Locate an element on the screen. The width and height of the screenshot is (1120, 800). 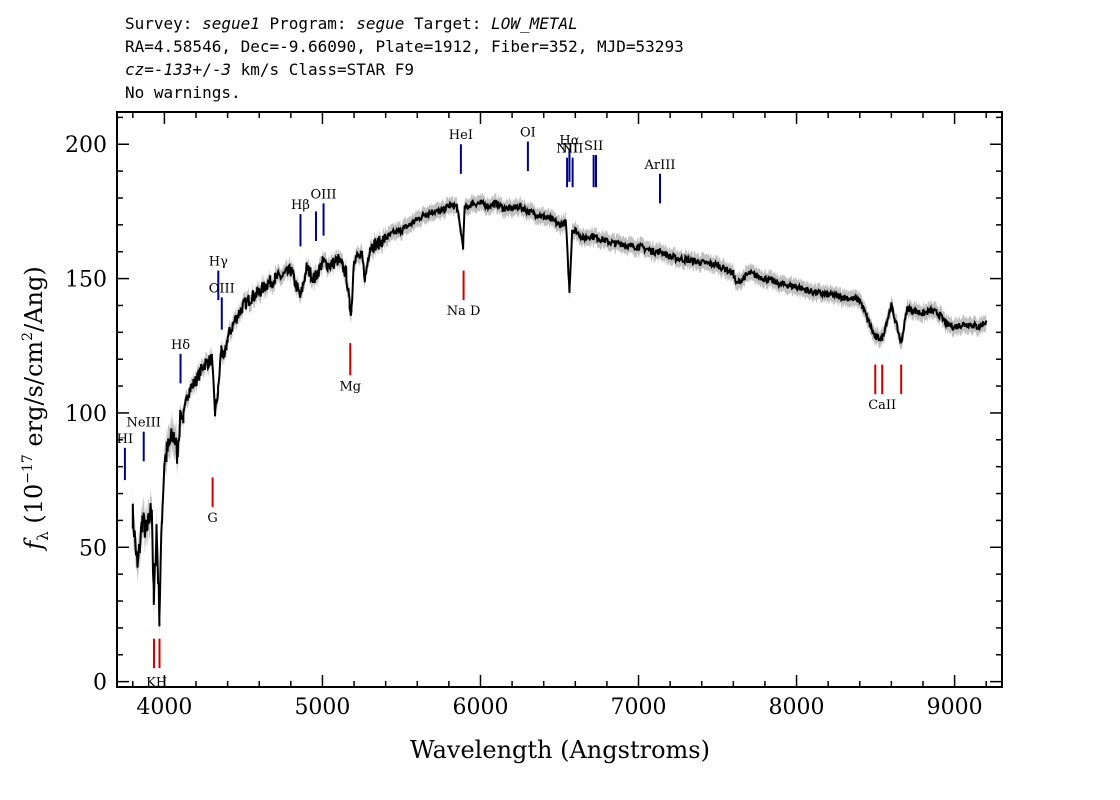
y-tick-label: 100 is located at coordinates (86, 414).